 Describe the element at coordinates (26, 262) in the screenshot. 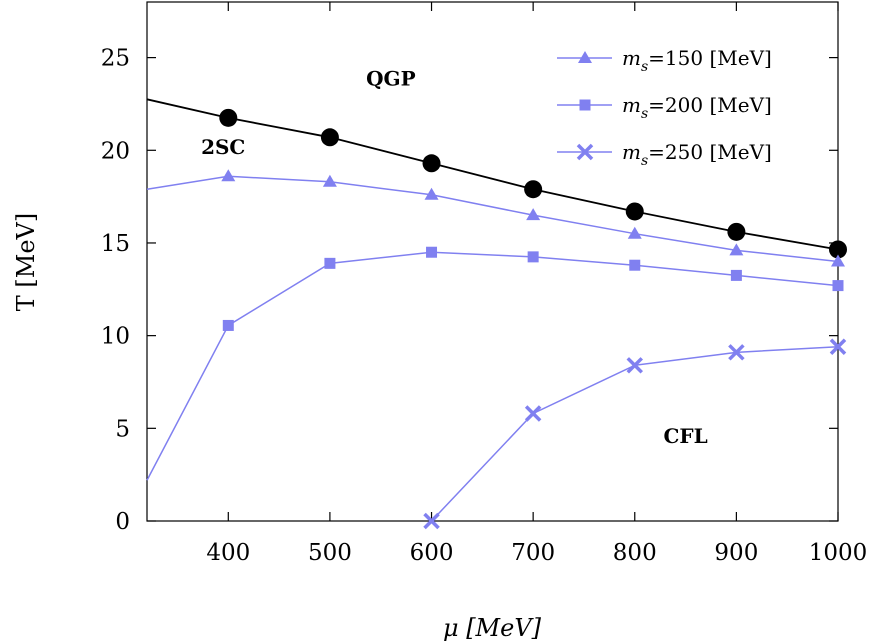

I see `y-axis-title: T [MeV]` at that location.